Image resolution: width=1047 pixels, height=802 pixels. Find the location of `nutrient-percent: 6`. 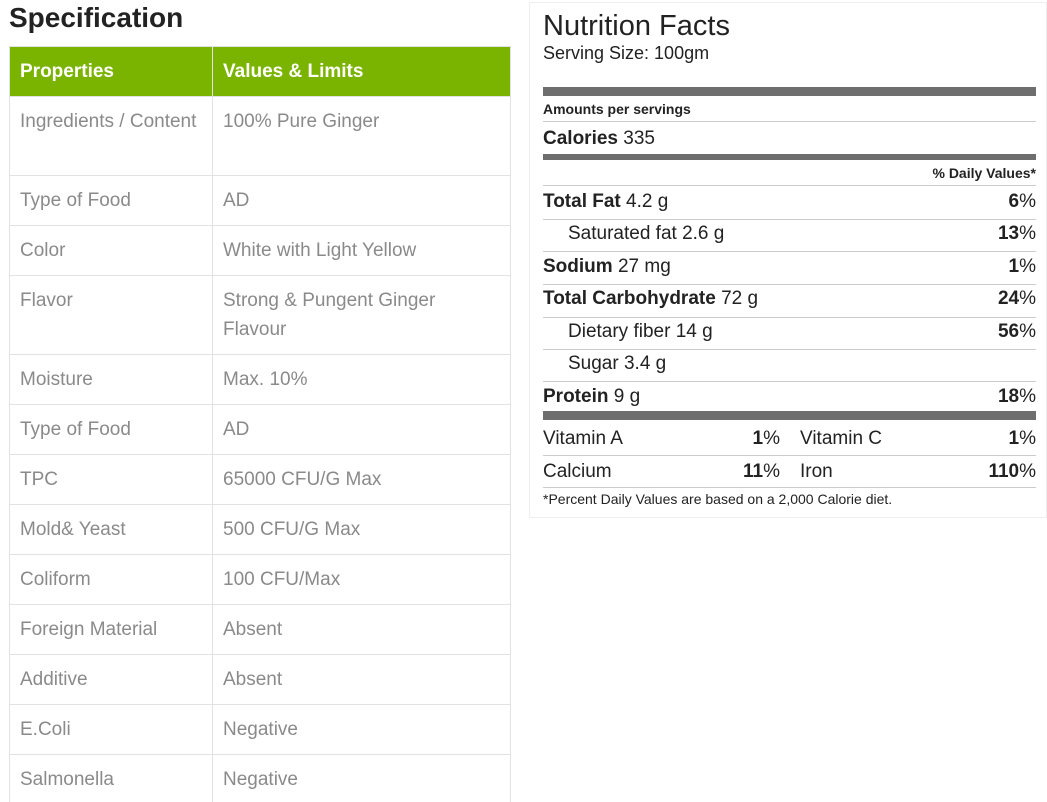

nutrient-percent: 6 is located at coordinates (1014, 201).